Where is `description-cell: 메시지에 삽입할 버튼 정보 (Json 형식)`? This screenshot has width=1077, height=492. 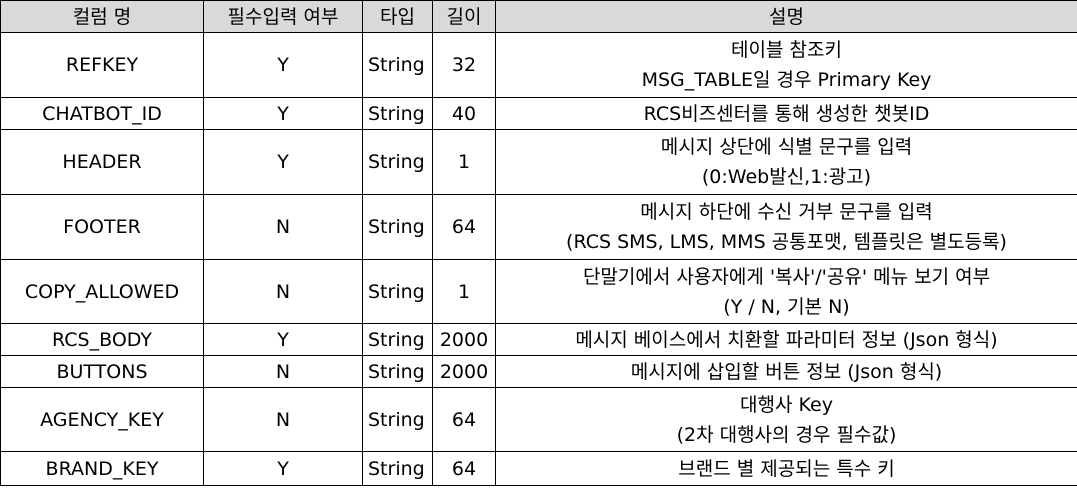
description-cell: 메시지에 삽입할 버튼 정보 (Json 형식) is located at coordinates (786, 371).